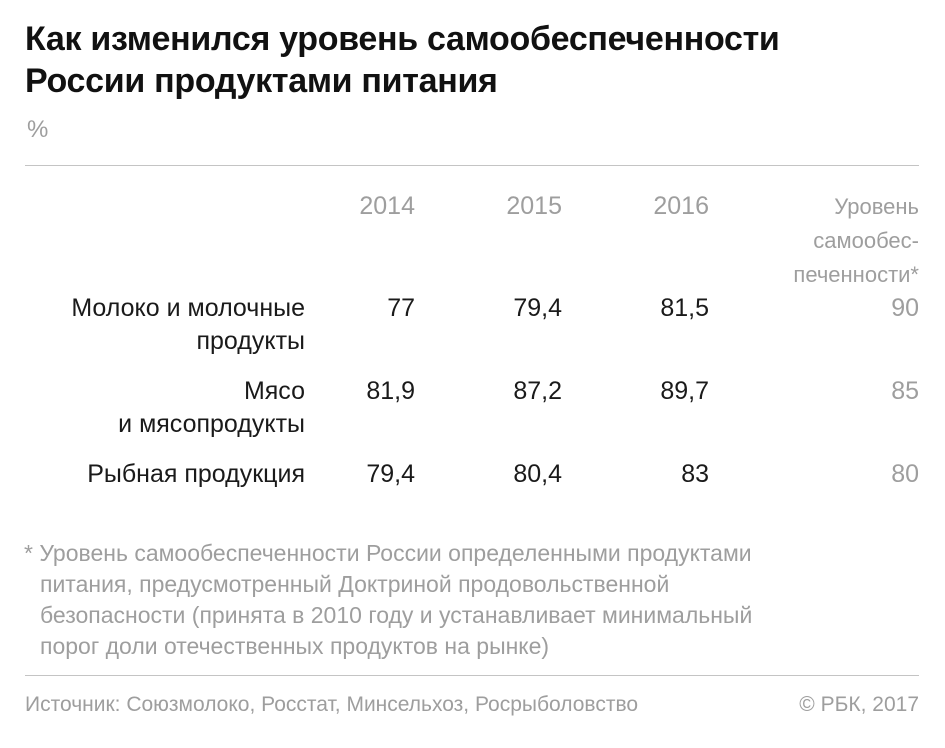 Image resolution: width=945 pixels, height=748 pixels. What do you see at coordinates (866, 240) in the screenshot?
I see `norm-header-line-2: самообес-` at bounding box center [866, 240].